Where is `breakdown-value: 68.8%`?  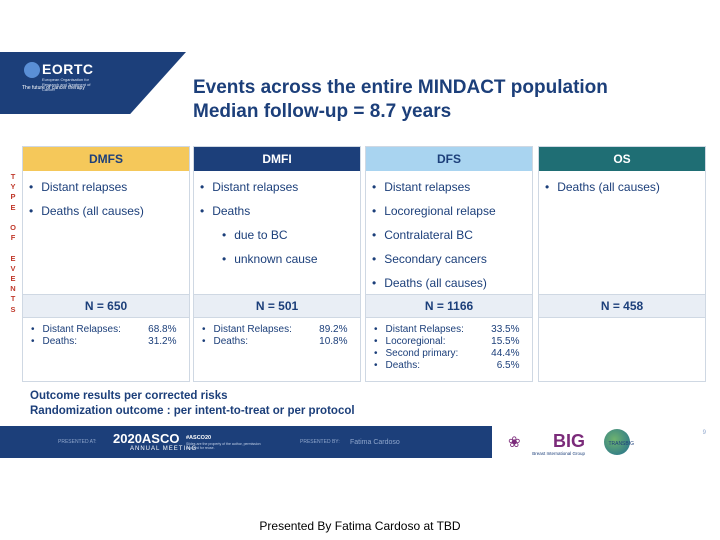 breakdown-value: 68.8% is located at coordinates (162, 329).